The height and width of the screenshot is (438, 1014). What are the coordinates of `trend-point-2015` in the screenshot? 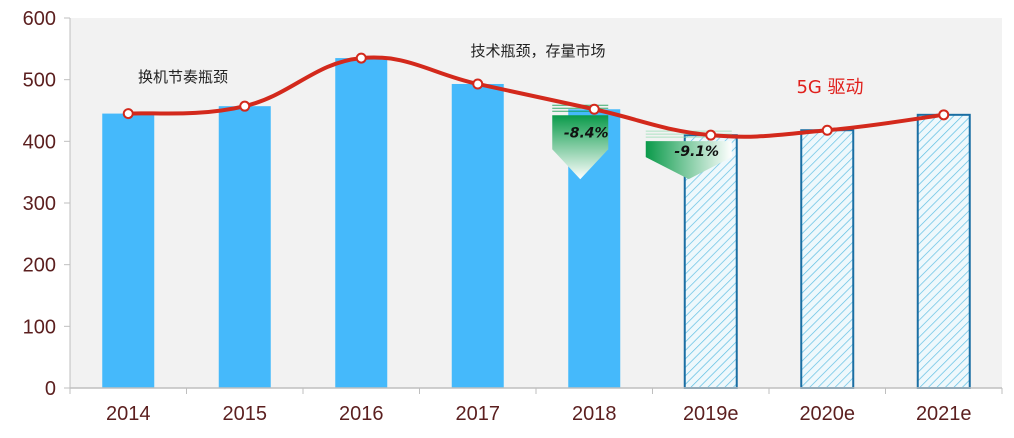 It's located at (245, 106).